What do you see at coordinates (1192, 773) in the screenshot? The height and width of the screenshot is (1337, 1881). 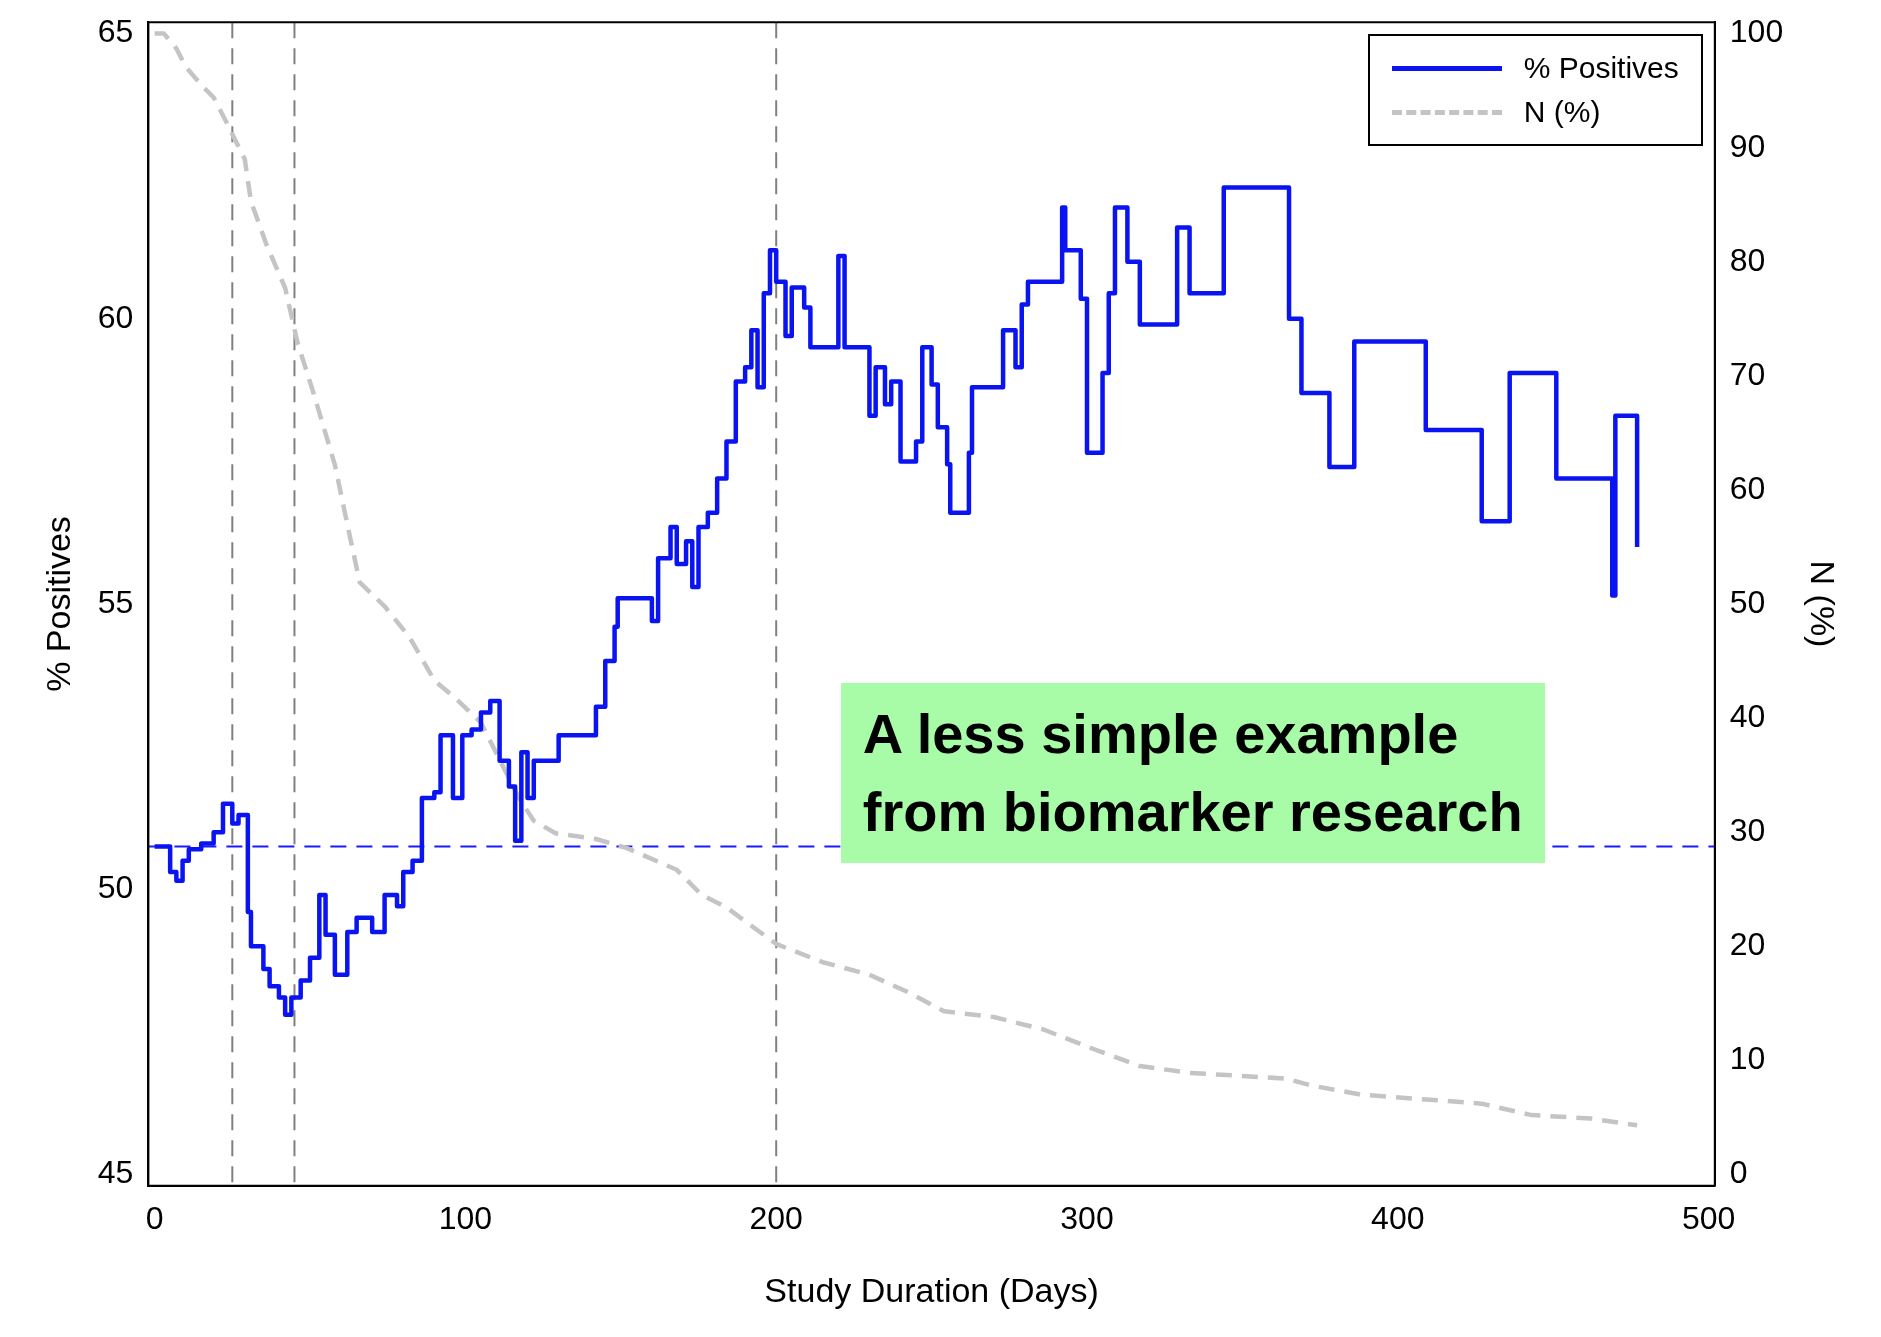 I see `annotation: A less simple example from biomarker research` at bounding box center [1192, 773].